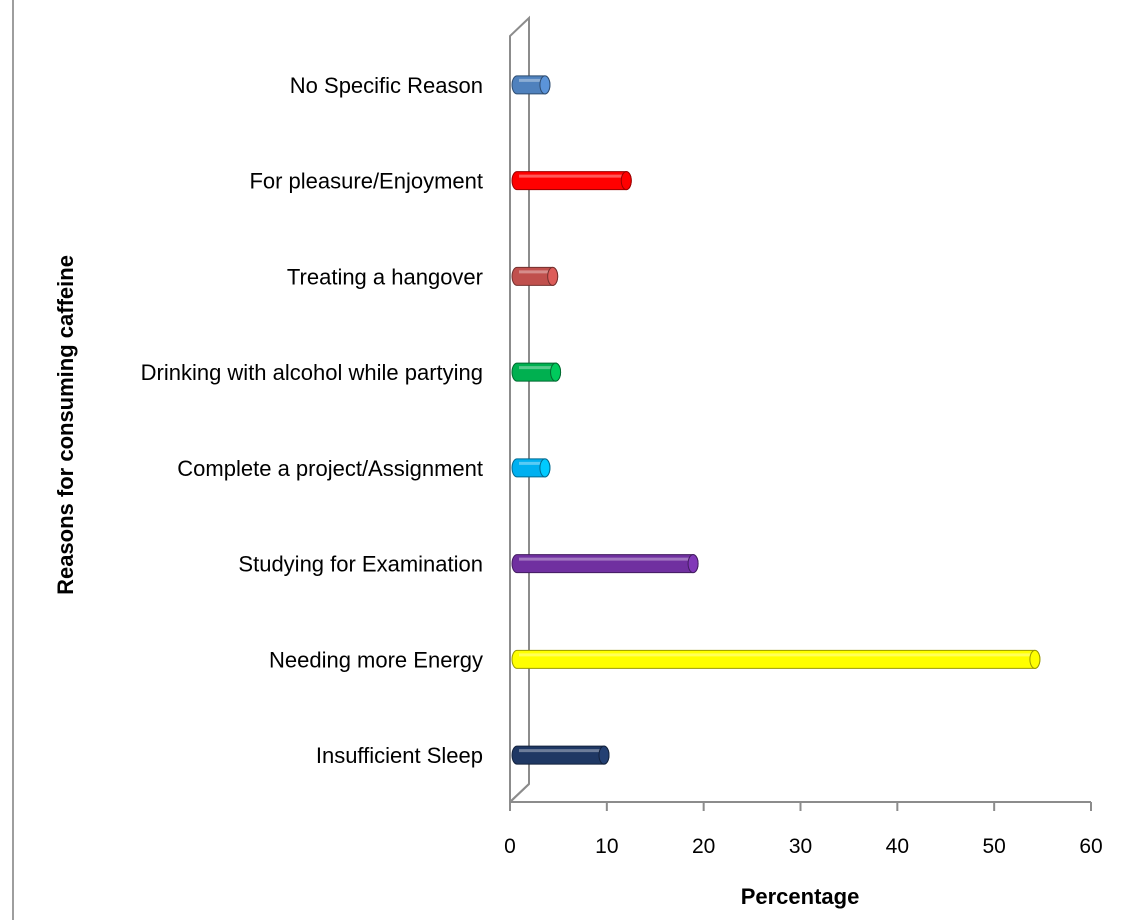 This screenshot has height=920, width=1146. I want to click on side-wall, so click(519, 410).